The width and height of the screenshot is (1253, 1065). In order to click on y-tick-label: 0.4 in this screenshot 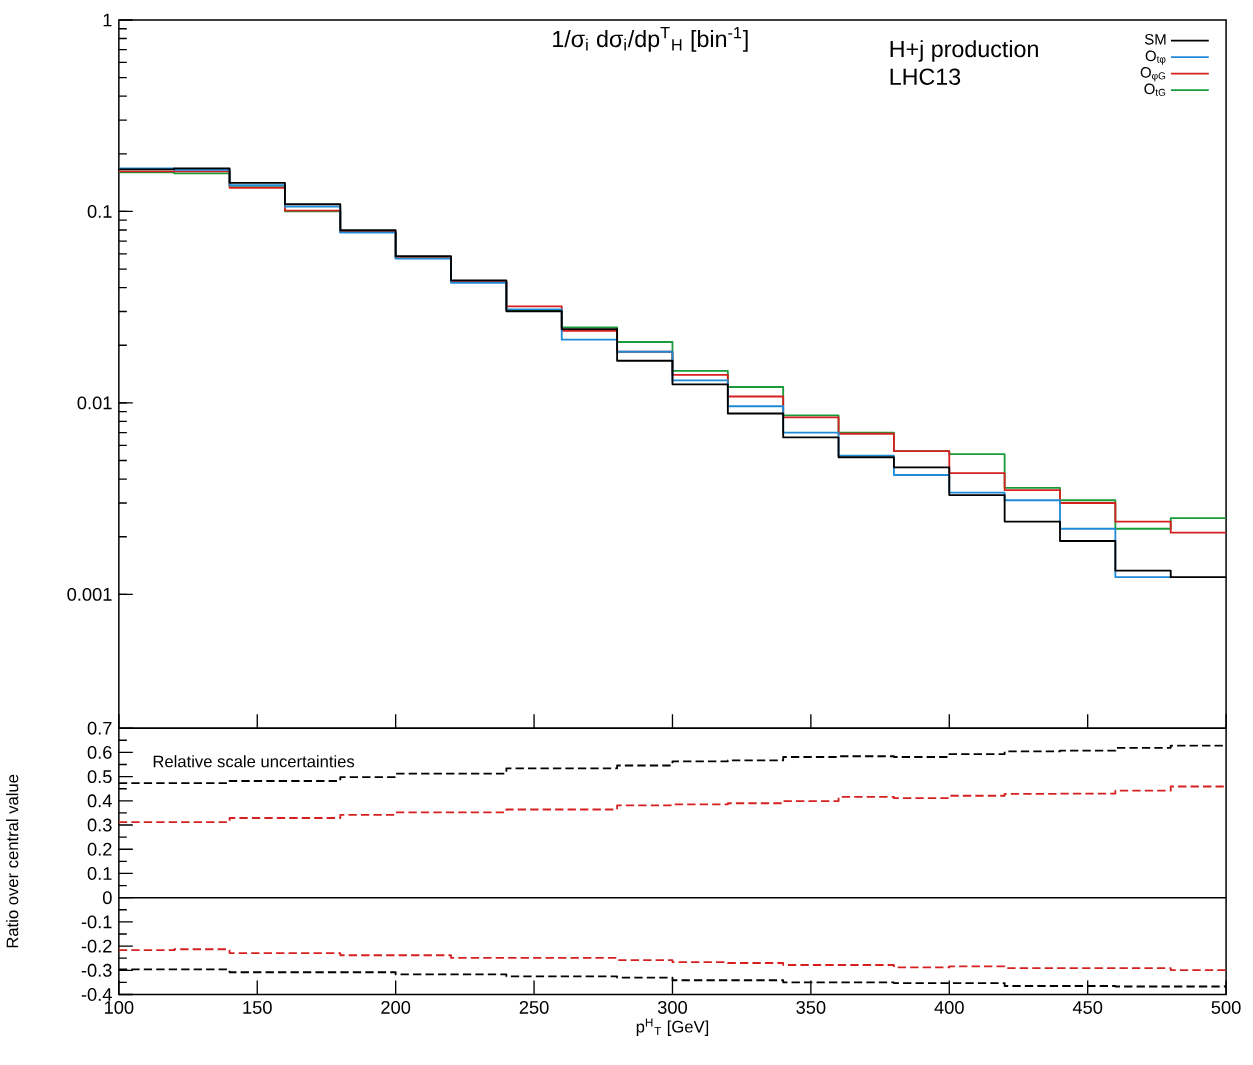, I will do `click(99, 801)`.